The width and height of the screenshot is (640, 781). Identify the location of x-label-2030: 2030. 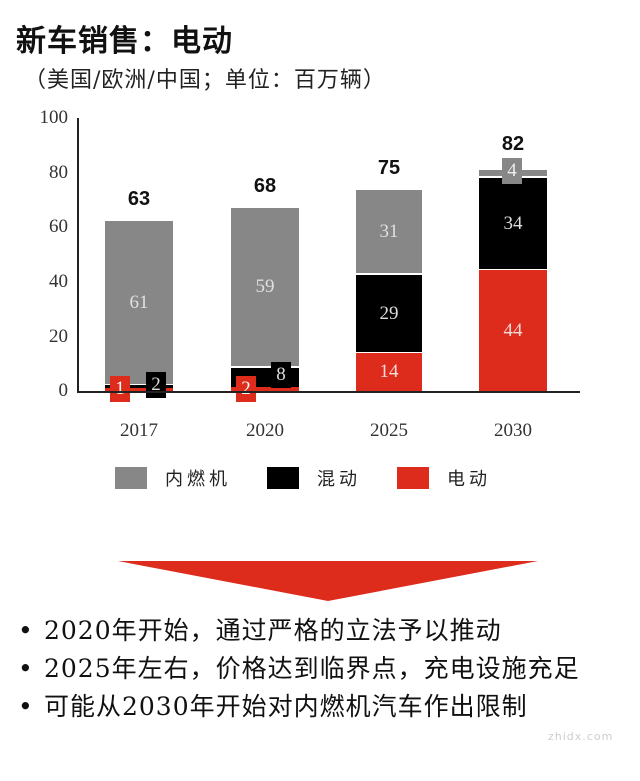
(513, 430).